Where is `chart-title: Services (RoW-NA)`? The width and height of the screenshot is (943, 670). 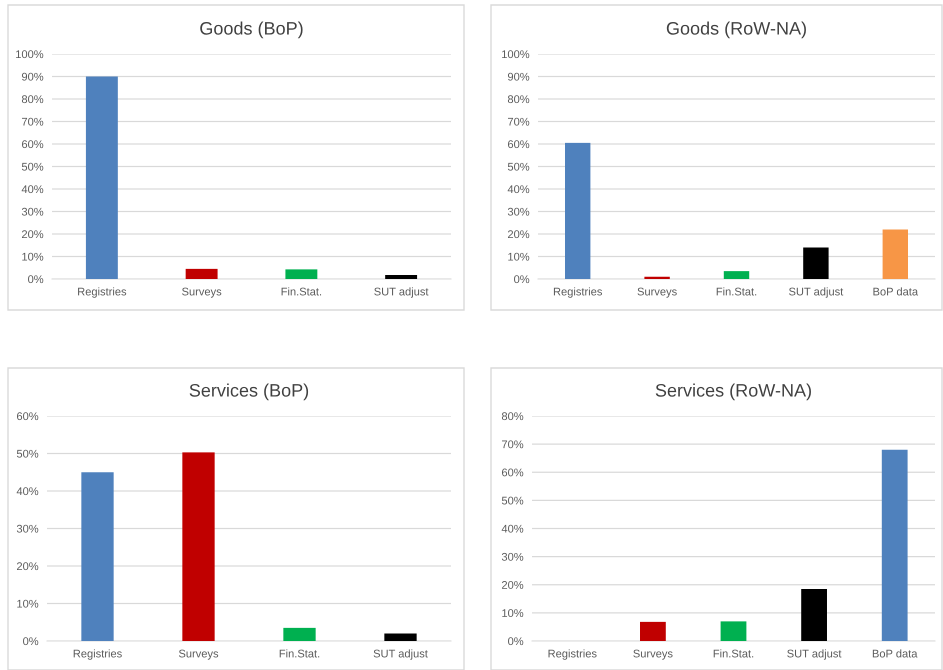 chart-title: Services (RoW-NA) is located at coordinates (733, 391).